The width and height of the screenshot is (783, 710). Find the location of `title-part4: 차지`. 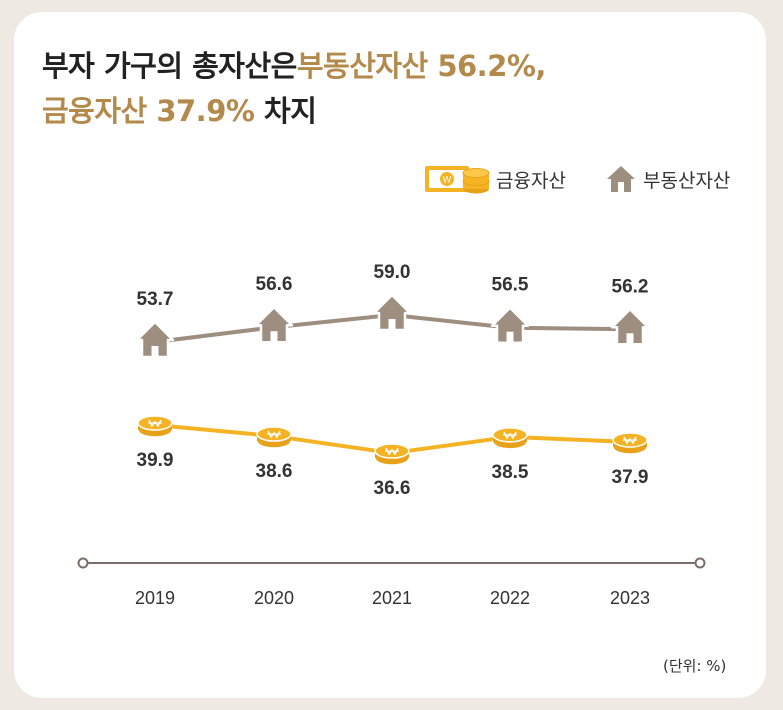

title-part4: 차지 is located at coordinates (285, 111).